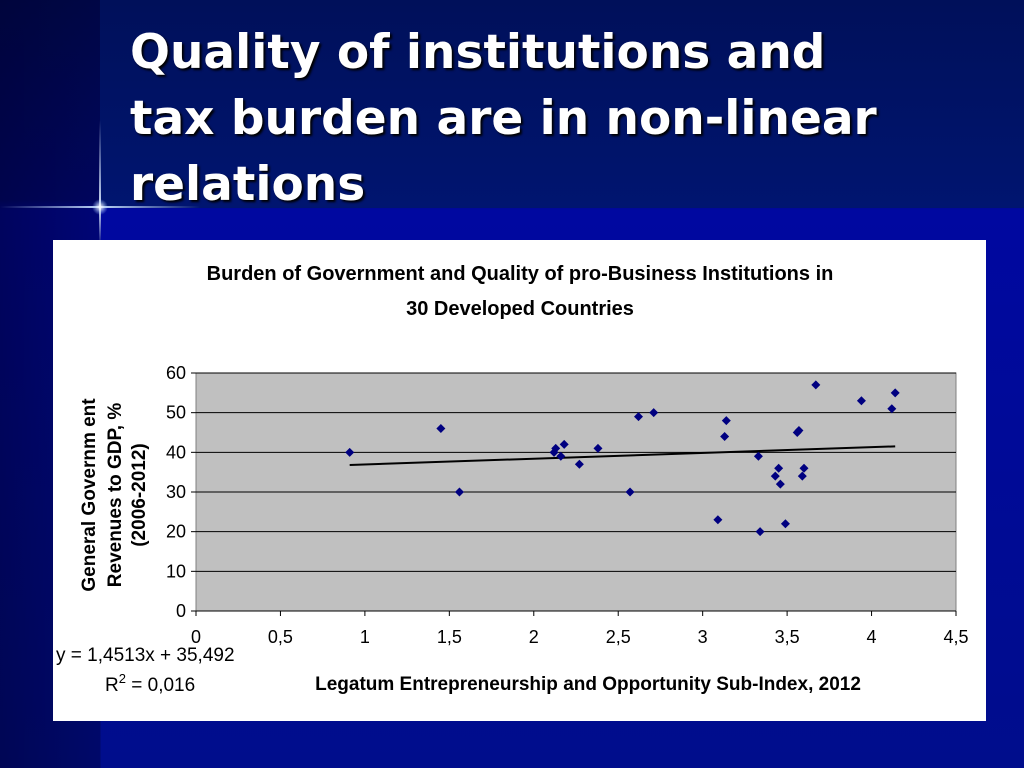 Image resolution: width=1024 pixels, height=768 pixels. I want to click on x-tick-label: 3,5, so click(787, 637).